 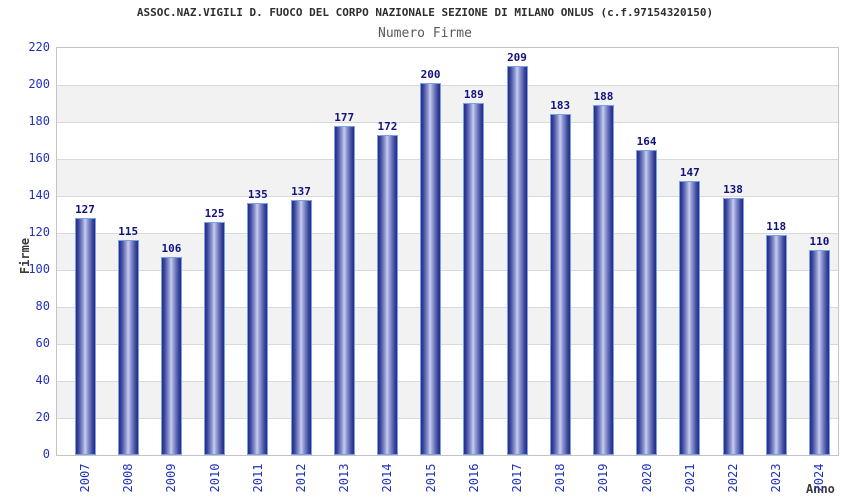 I want to click on bar-value-label: 125, so click(x=214, y=213).